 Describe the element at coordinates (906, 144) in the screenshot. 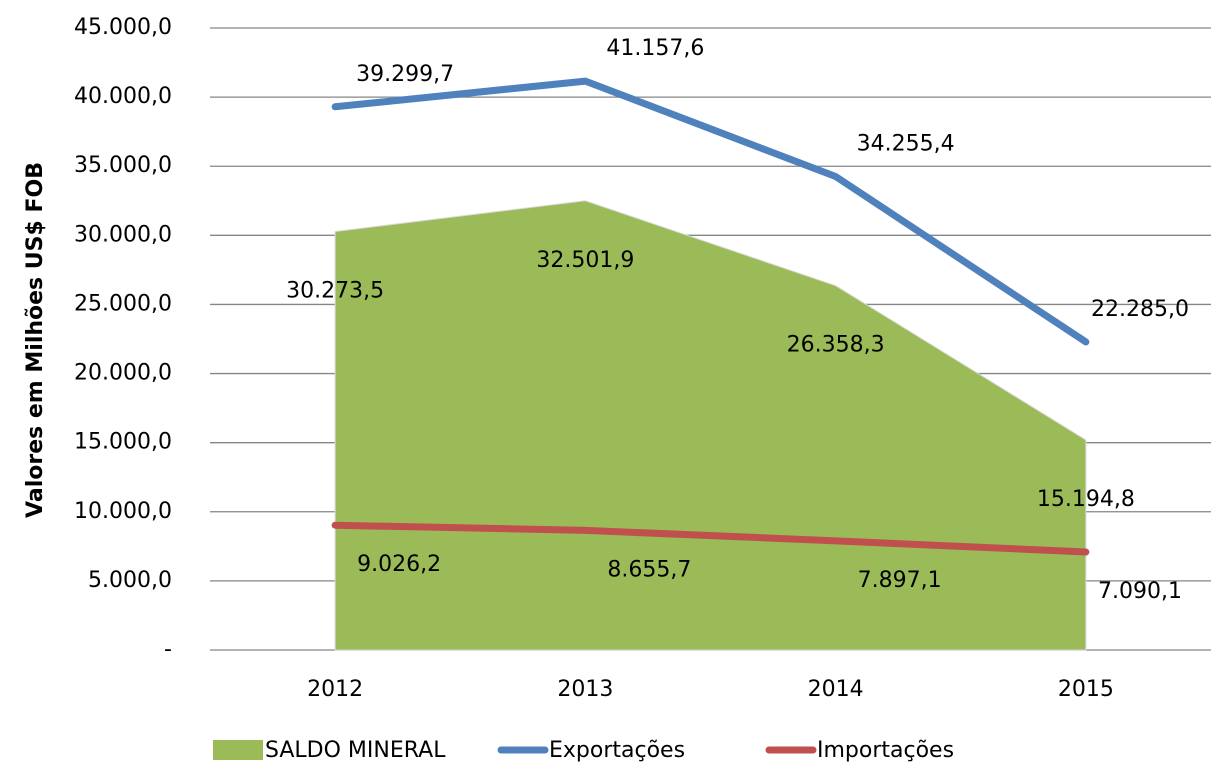

I see `data-label: 34.255,4` at that location.